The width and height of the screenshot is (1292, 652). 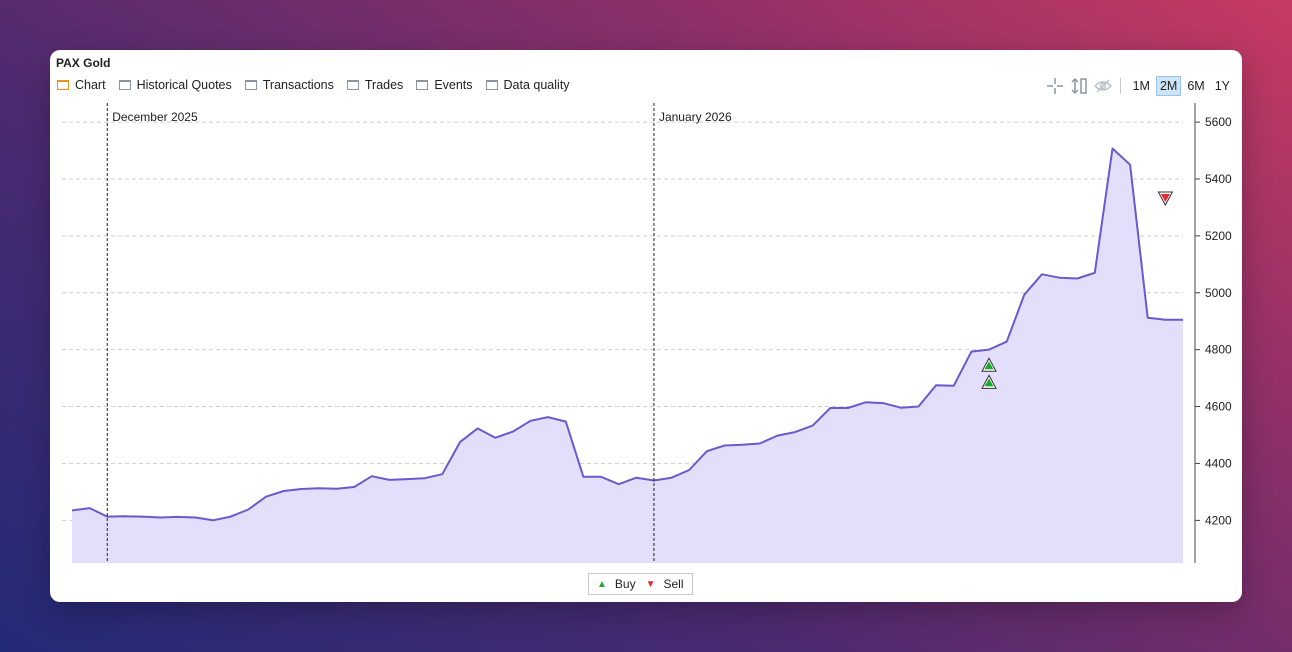 What do you see at coordinates (673, 584) in the screenshot?
I see `legend-sell-label: Sell` at bounding box center [673, 584].